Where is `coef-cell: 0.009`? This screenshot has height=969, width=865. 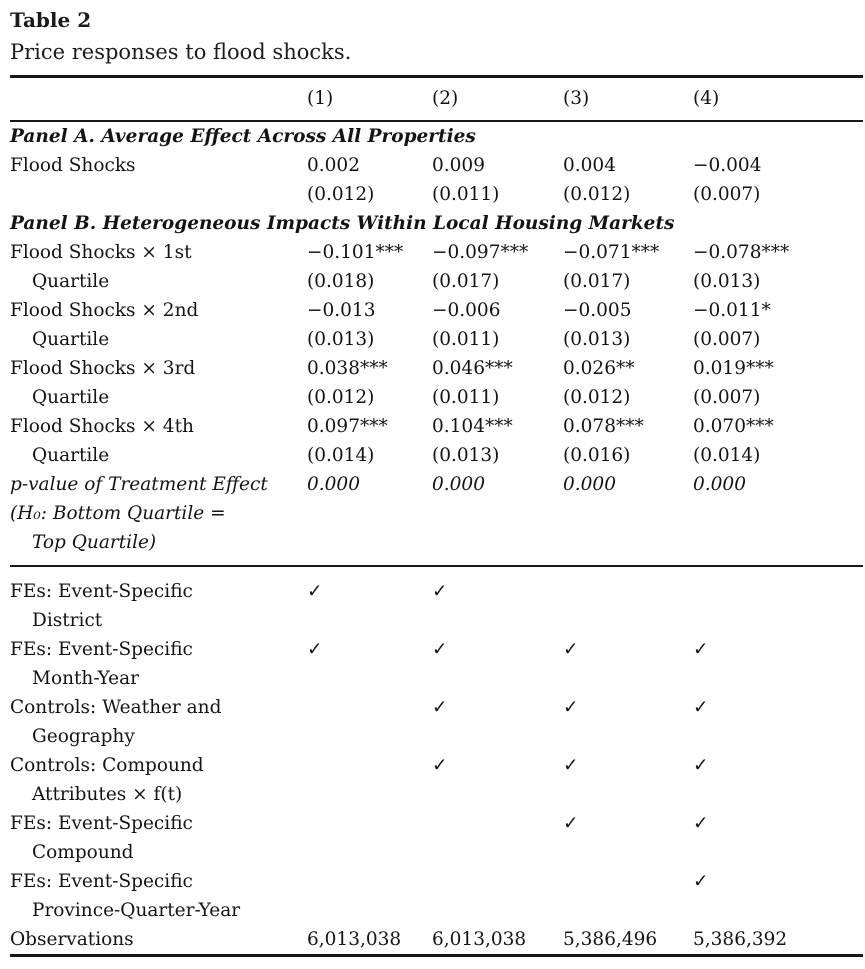 coef-cell: 0.009 is located at coordinates (458, 165).